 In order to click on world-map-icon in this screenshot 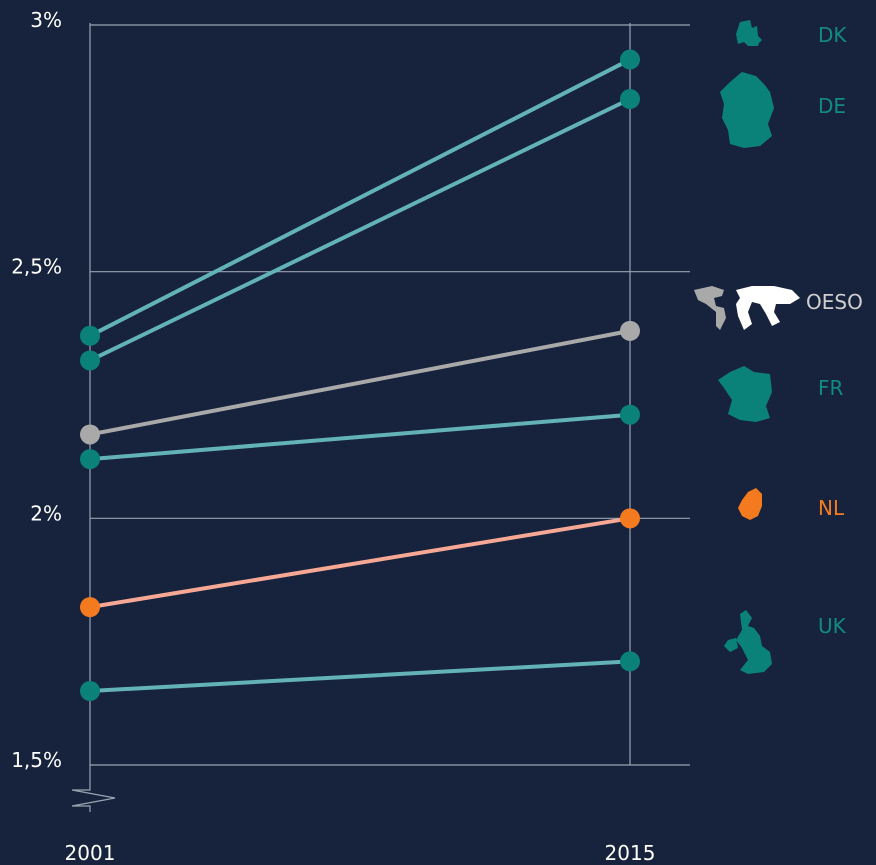, I will do `click(768, 308)`.